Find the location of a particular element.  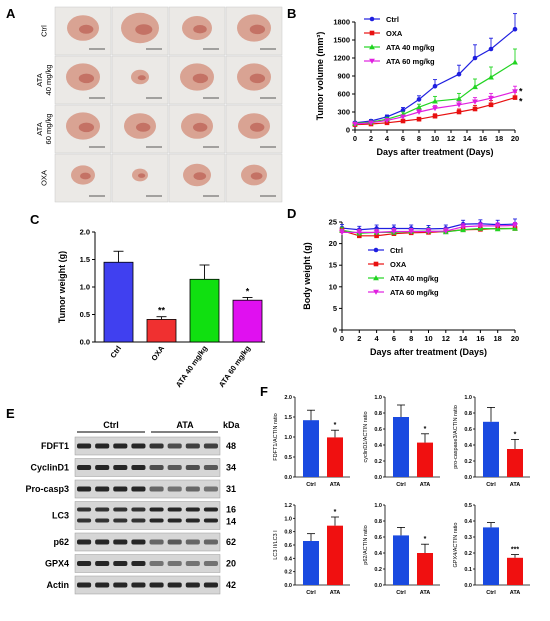

photo-row-label-line: 60 mg/kg is located at coordinates (48, 129).